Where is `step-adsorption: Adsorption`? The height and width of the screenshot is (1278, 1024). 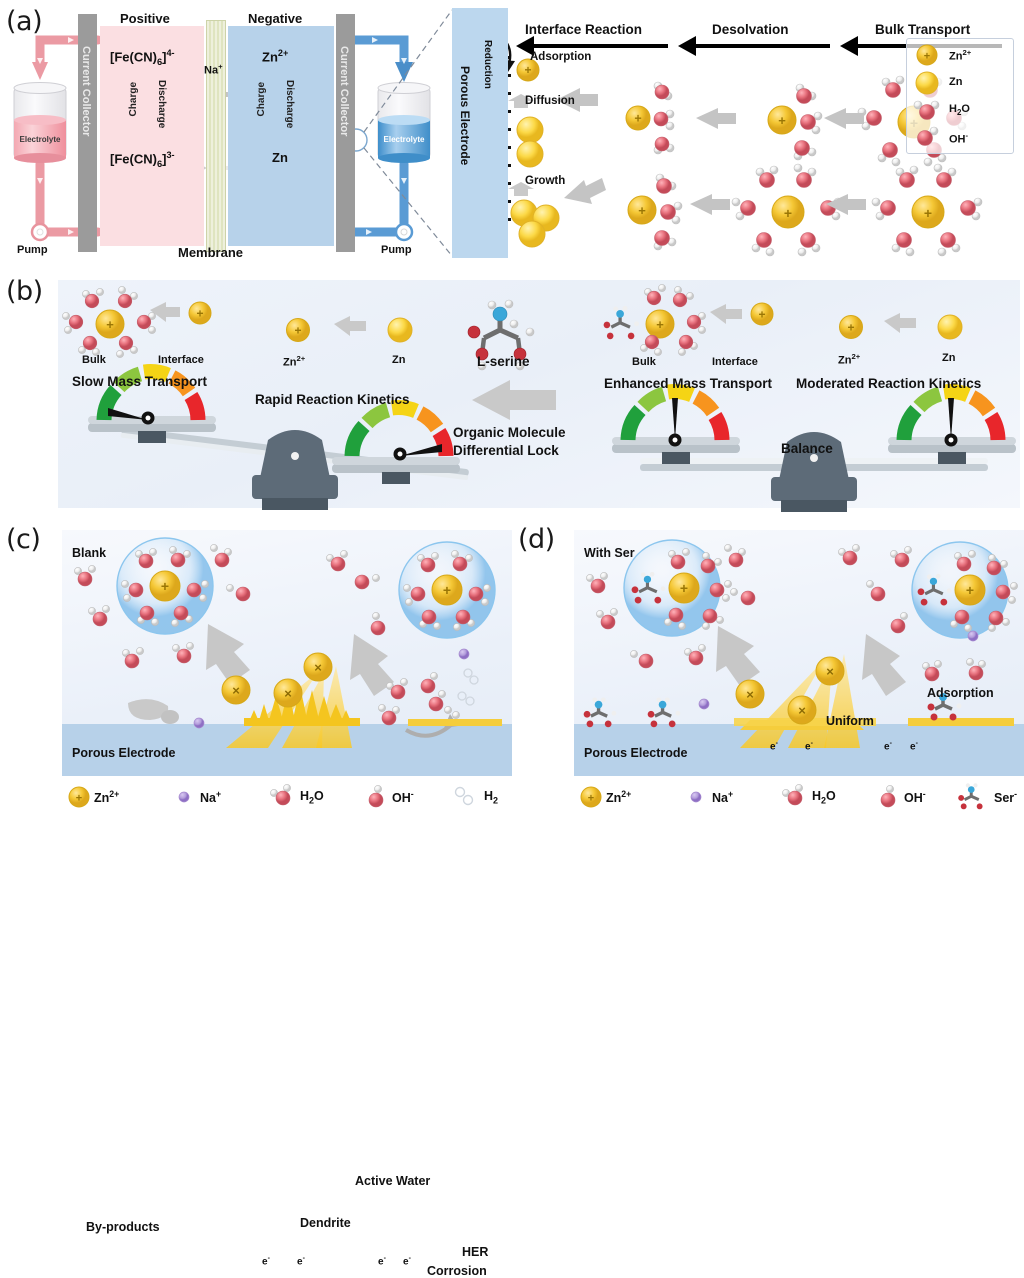
step-adsorption: Adsorption is located at coordinates (561, 57).